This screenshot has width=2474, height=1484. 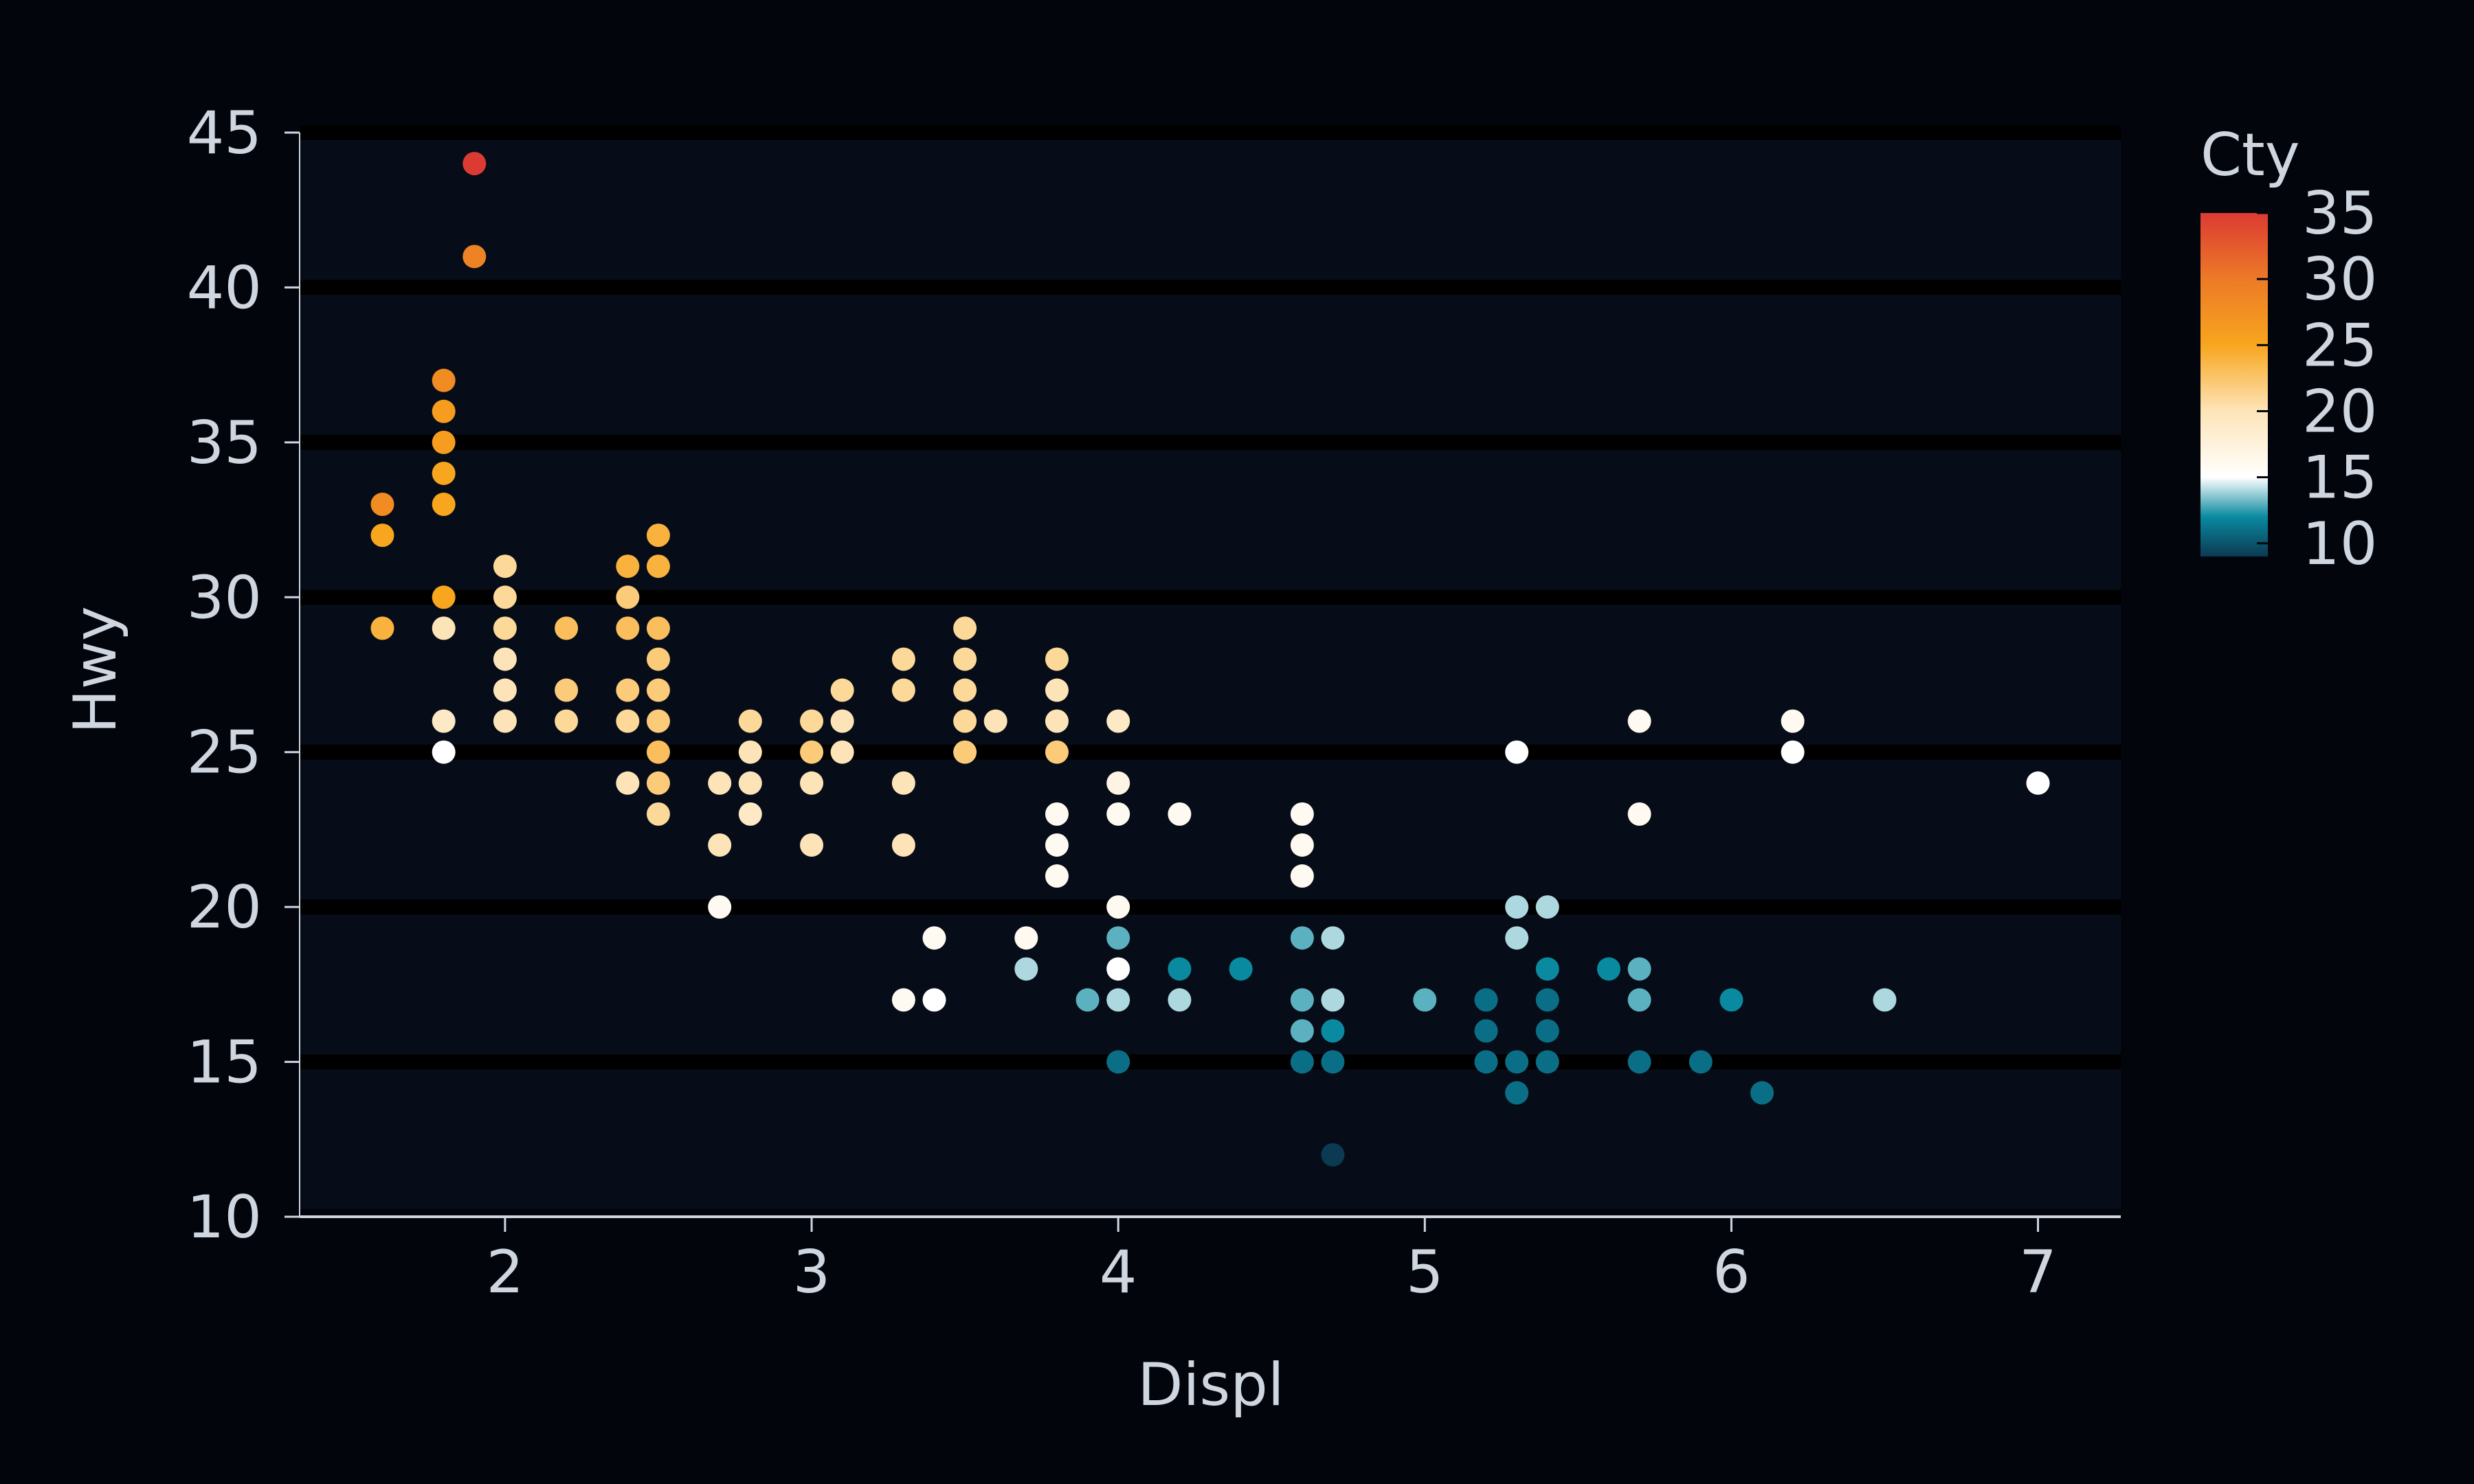 I want to click on colorbar-tick-label: 35, so click(x=2339, y=213).